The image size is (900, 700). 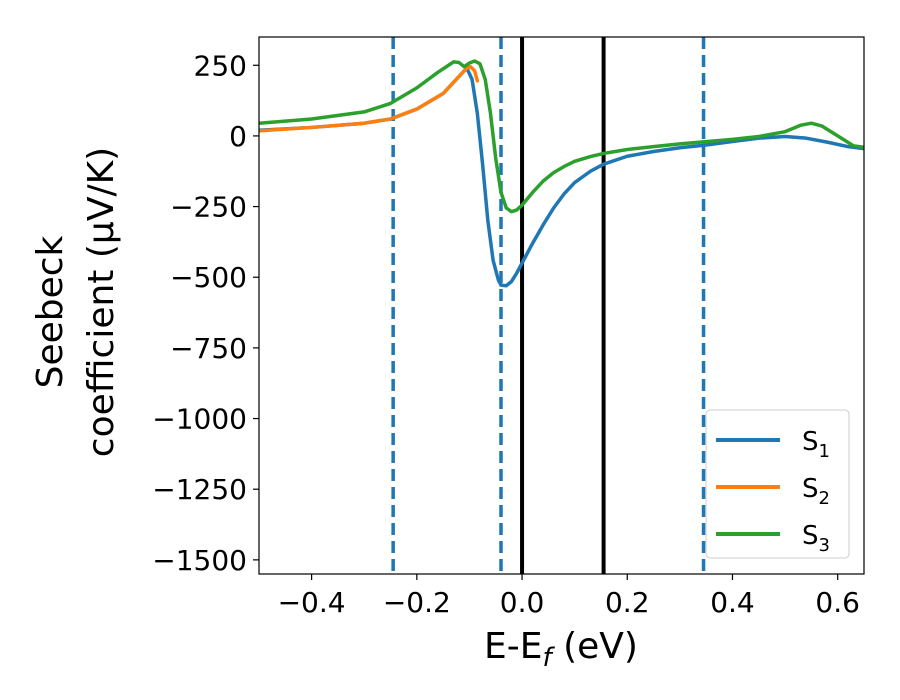 I want to click on x-tick-label: −0.2, so click(x=417, y=602).